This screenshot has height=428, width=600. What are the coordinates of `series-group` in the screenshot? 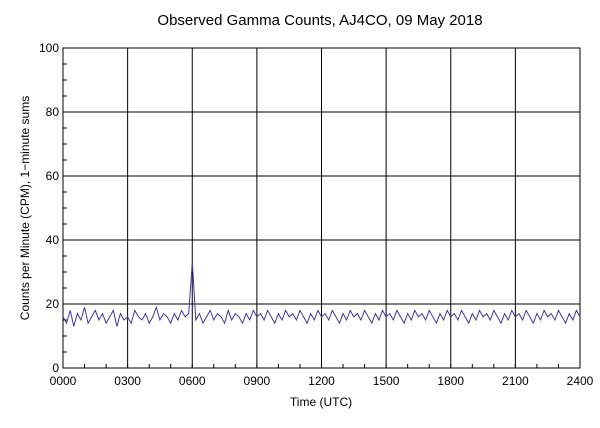 It's located at (321, 294).